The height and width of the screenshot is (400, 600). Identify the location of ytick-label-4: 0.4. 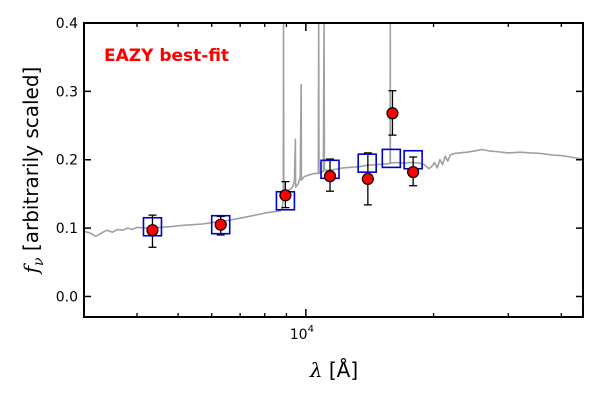
(67, 24).